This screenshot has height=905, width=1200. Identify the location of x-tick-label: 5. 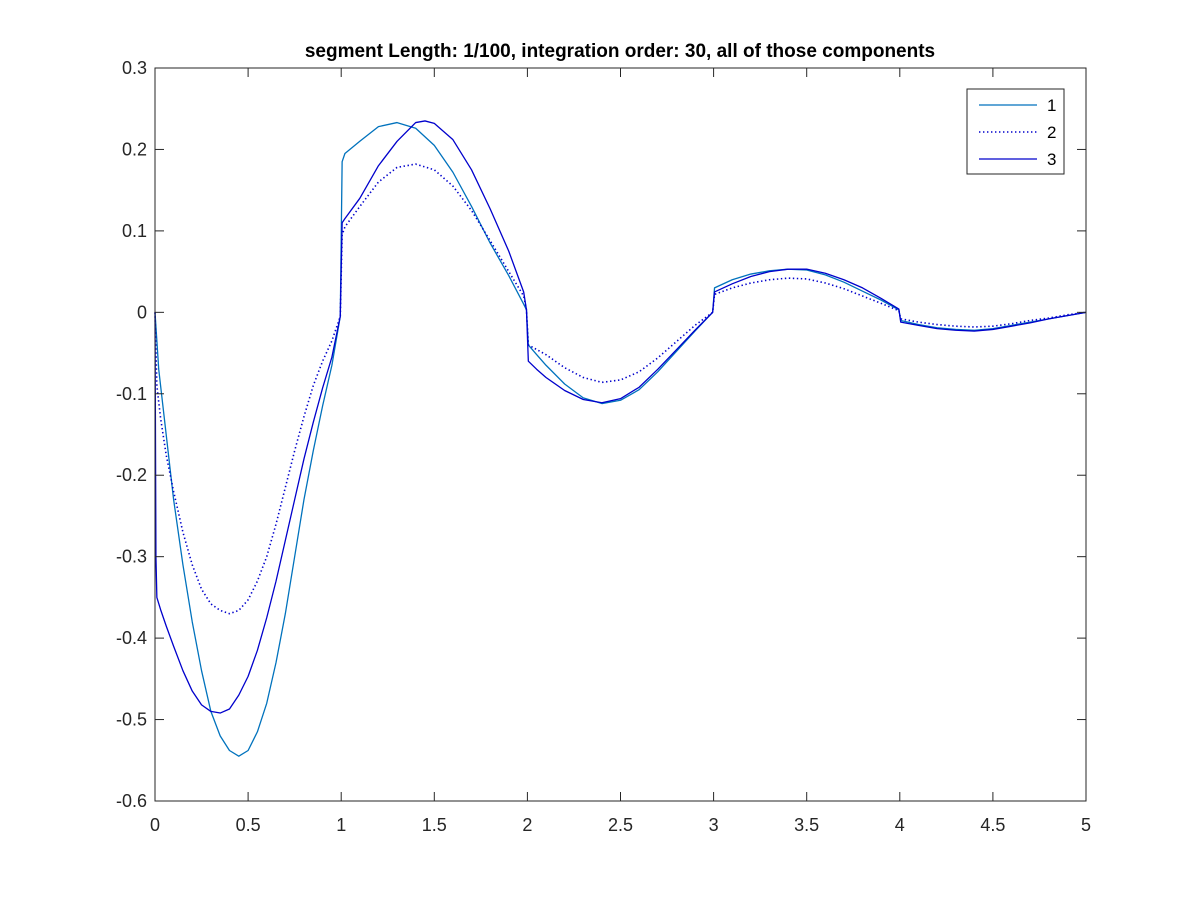
(1086, 825).